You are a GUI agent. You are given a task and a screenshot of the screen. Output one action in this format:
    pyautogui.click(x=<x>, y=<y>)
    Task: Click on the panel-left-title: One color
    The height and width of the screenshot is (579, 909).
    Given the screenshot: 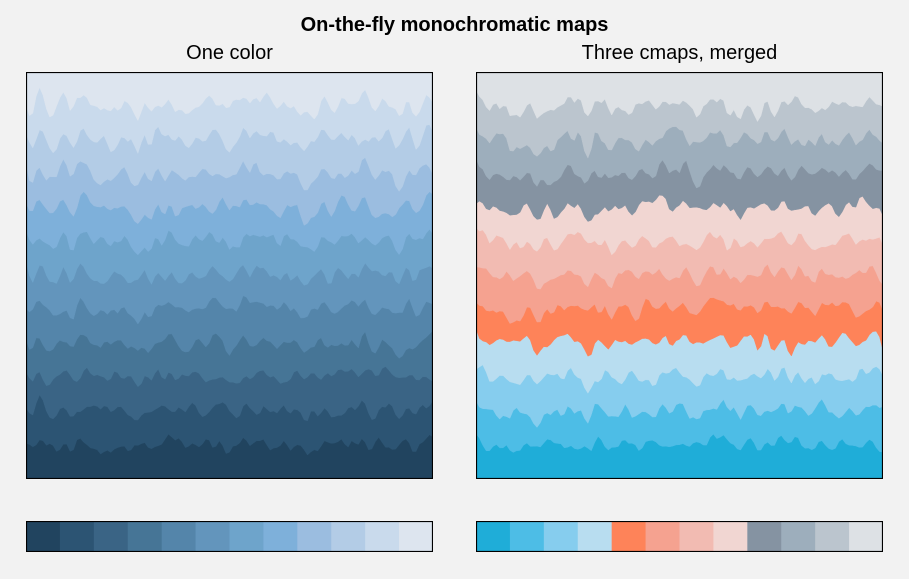 What is the action you would take?
    pyautogui.click(x=229, y=53)
    